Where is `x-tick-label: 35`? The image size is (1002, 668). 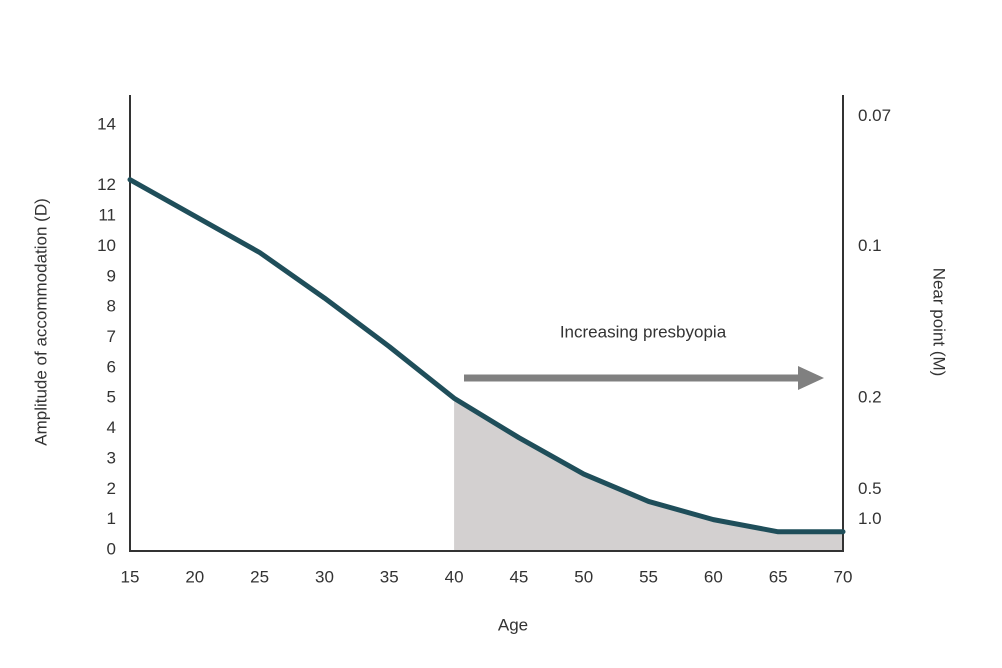
x-tick-label: 35 is located at coordinates (389, 576).